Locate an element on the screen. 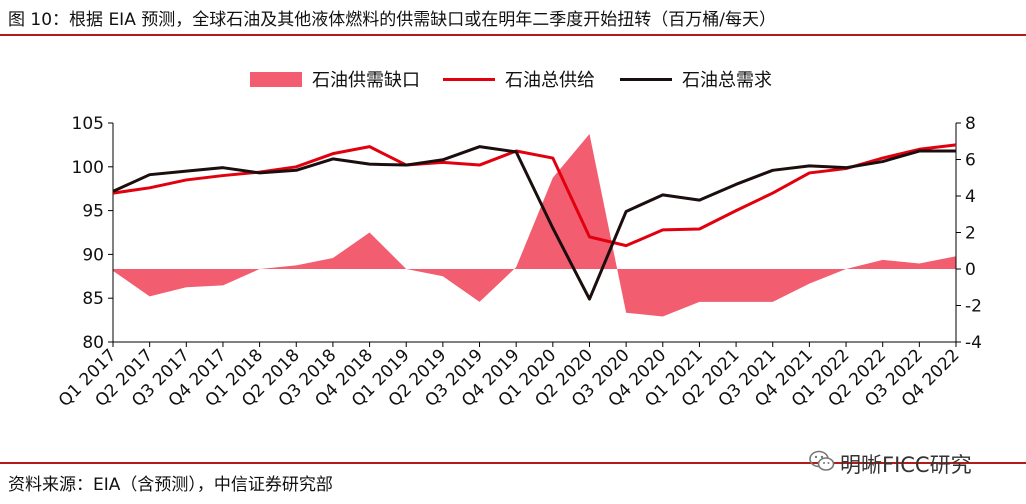  right-tick-label: 6 is located at coordinates (970, 161).